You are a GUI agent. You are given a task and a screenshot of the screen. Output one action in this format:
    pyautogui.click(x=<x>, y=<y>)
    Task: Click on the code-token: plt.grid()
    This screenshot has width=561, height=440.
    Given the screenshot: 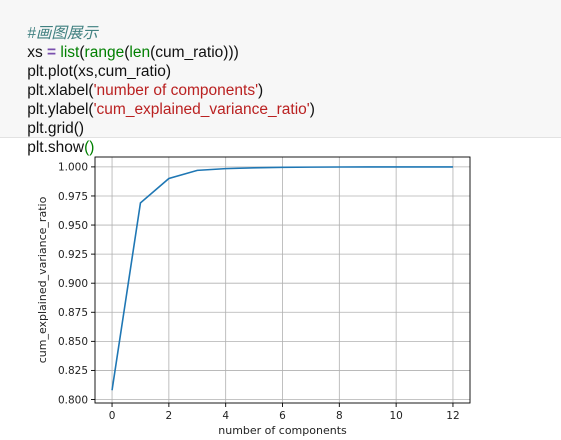 What is the action you would take?
    pyautogui.click(x=56, y=128)
    